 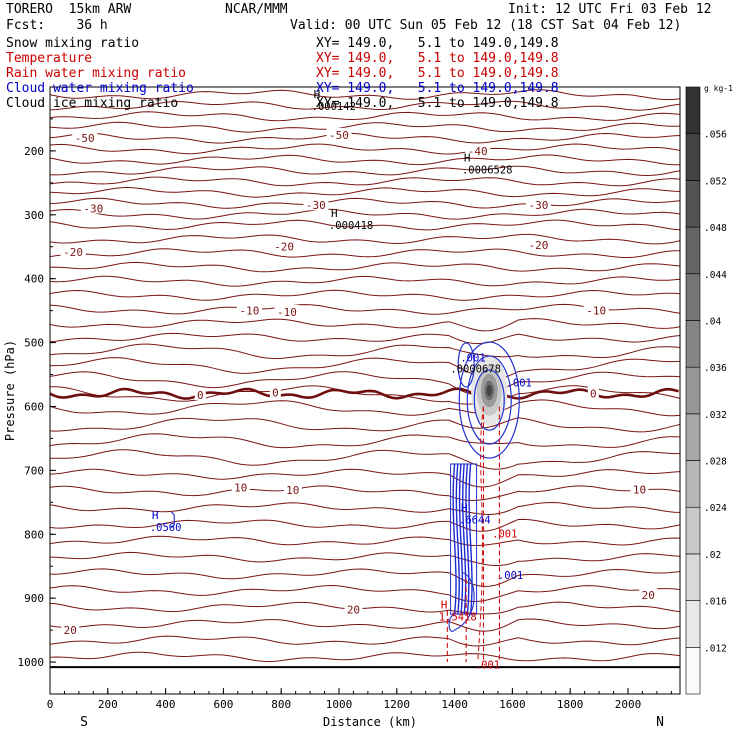 I want to click on temperature-contour-label: -30, so click(x=316, y=205).